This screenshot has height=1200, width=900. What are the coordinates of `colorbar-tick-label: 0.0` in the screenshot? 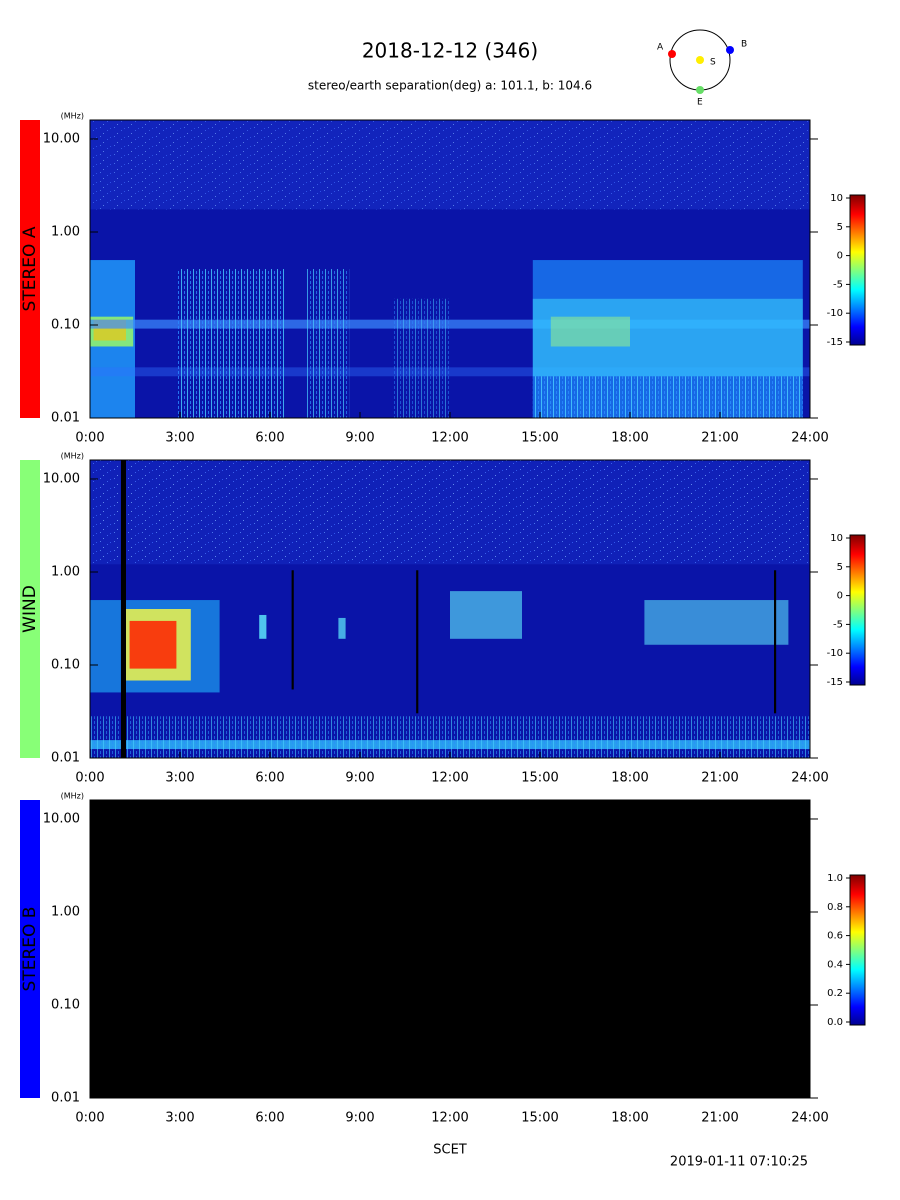 It's located at (835, 1022).